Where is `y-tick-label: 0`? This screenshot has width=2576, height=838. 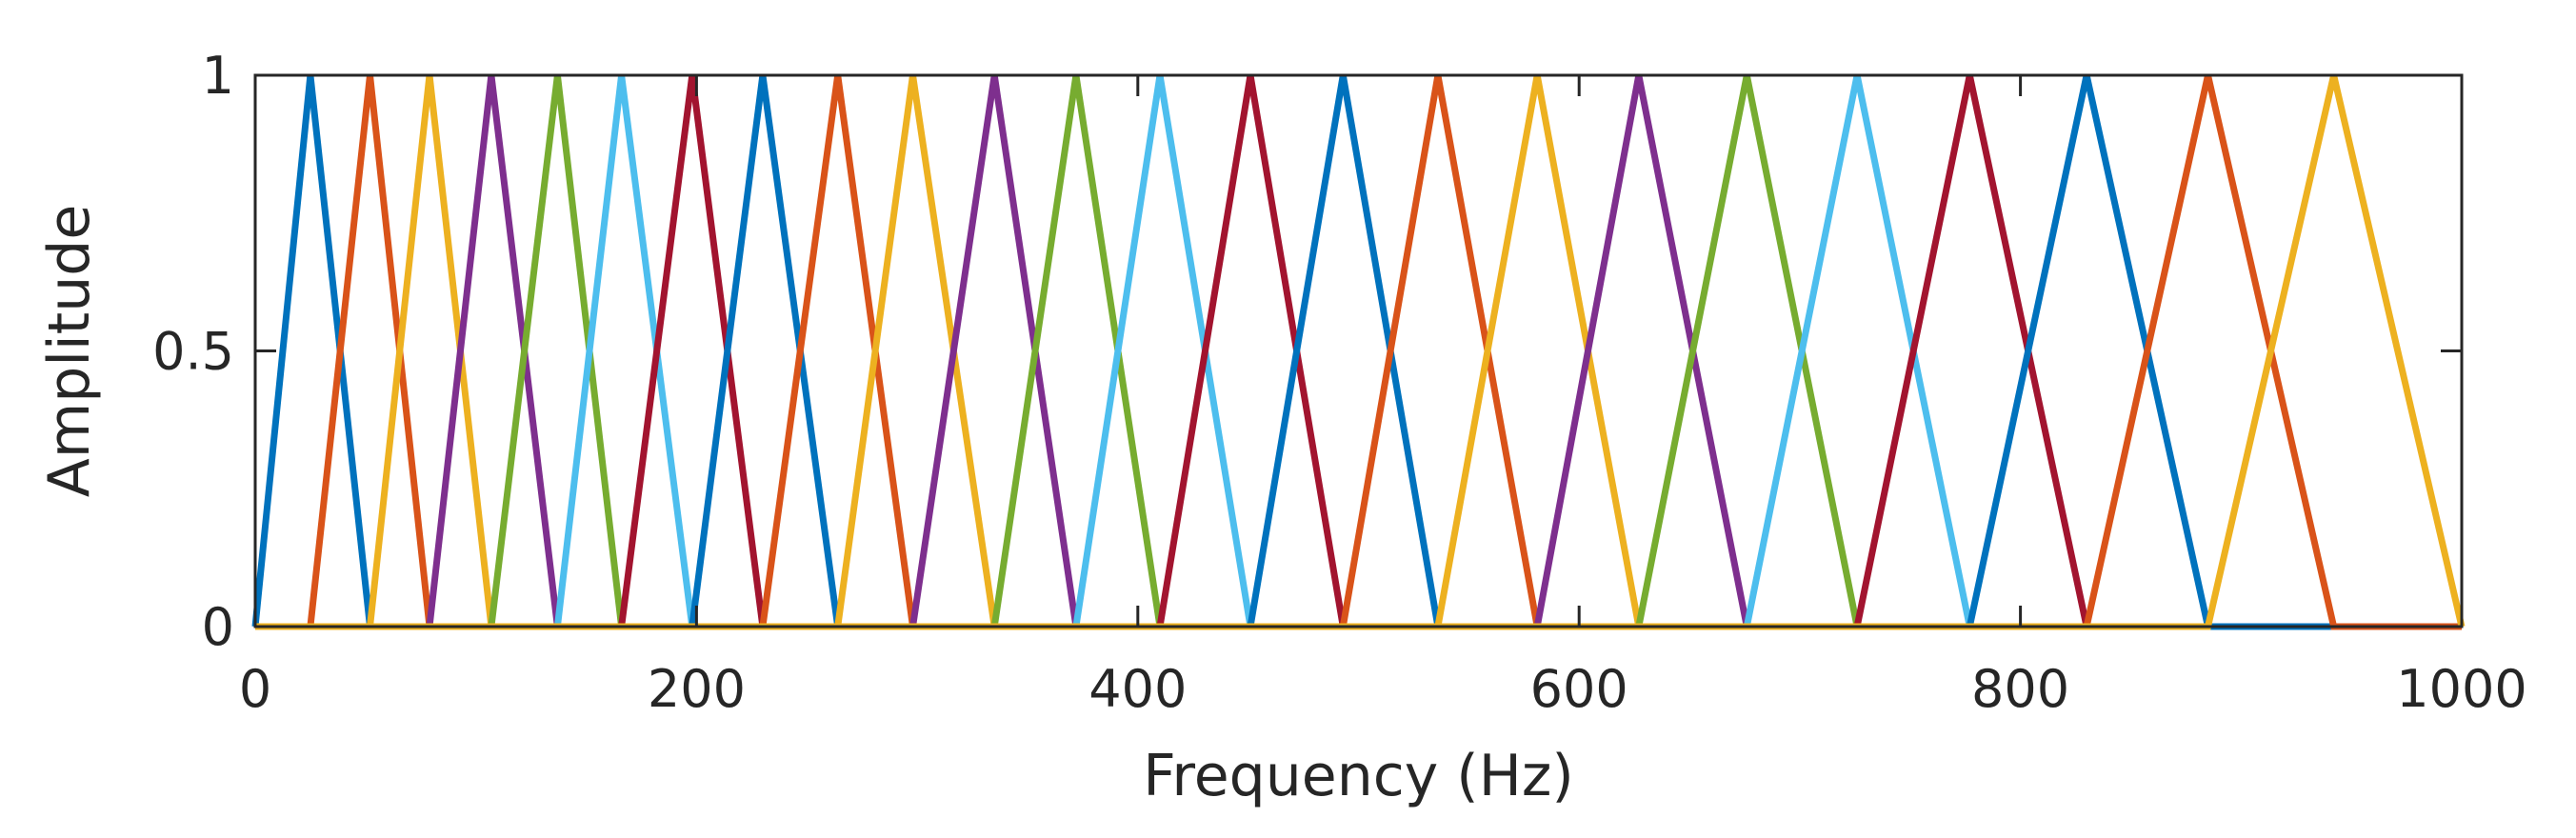
y-tick-label: 0 is located at coordinates (218, 627).